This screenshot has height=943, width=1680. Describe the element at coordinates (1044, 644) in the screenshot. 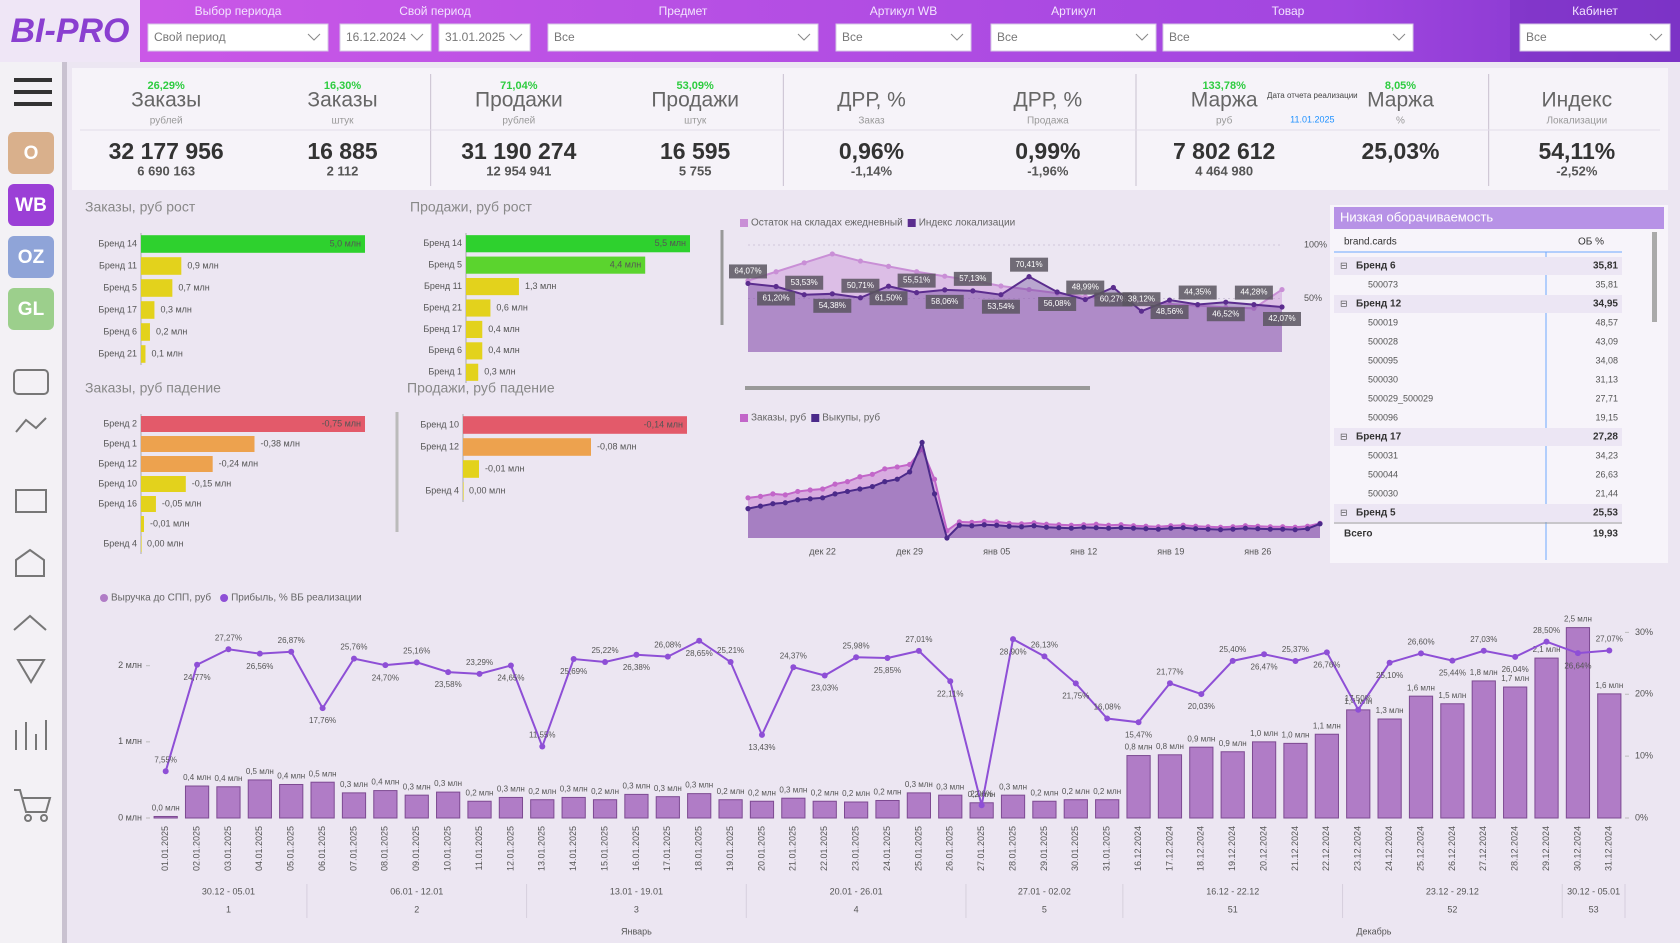

I see `data-label: 26,13%` at that location.